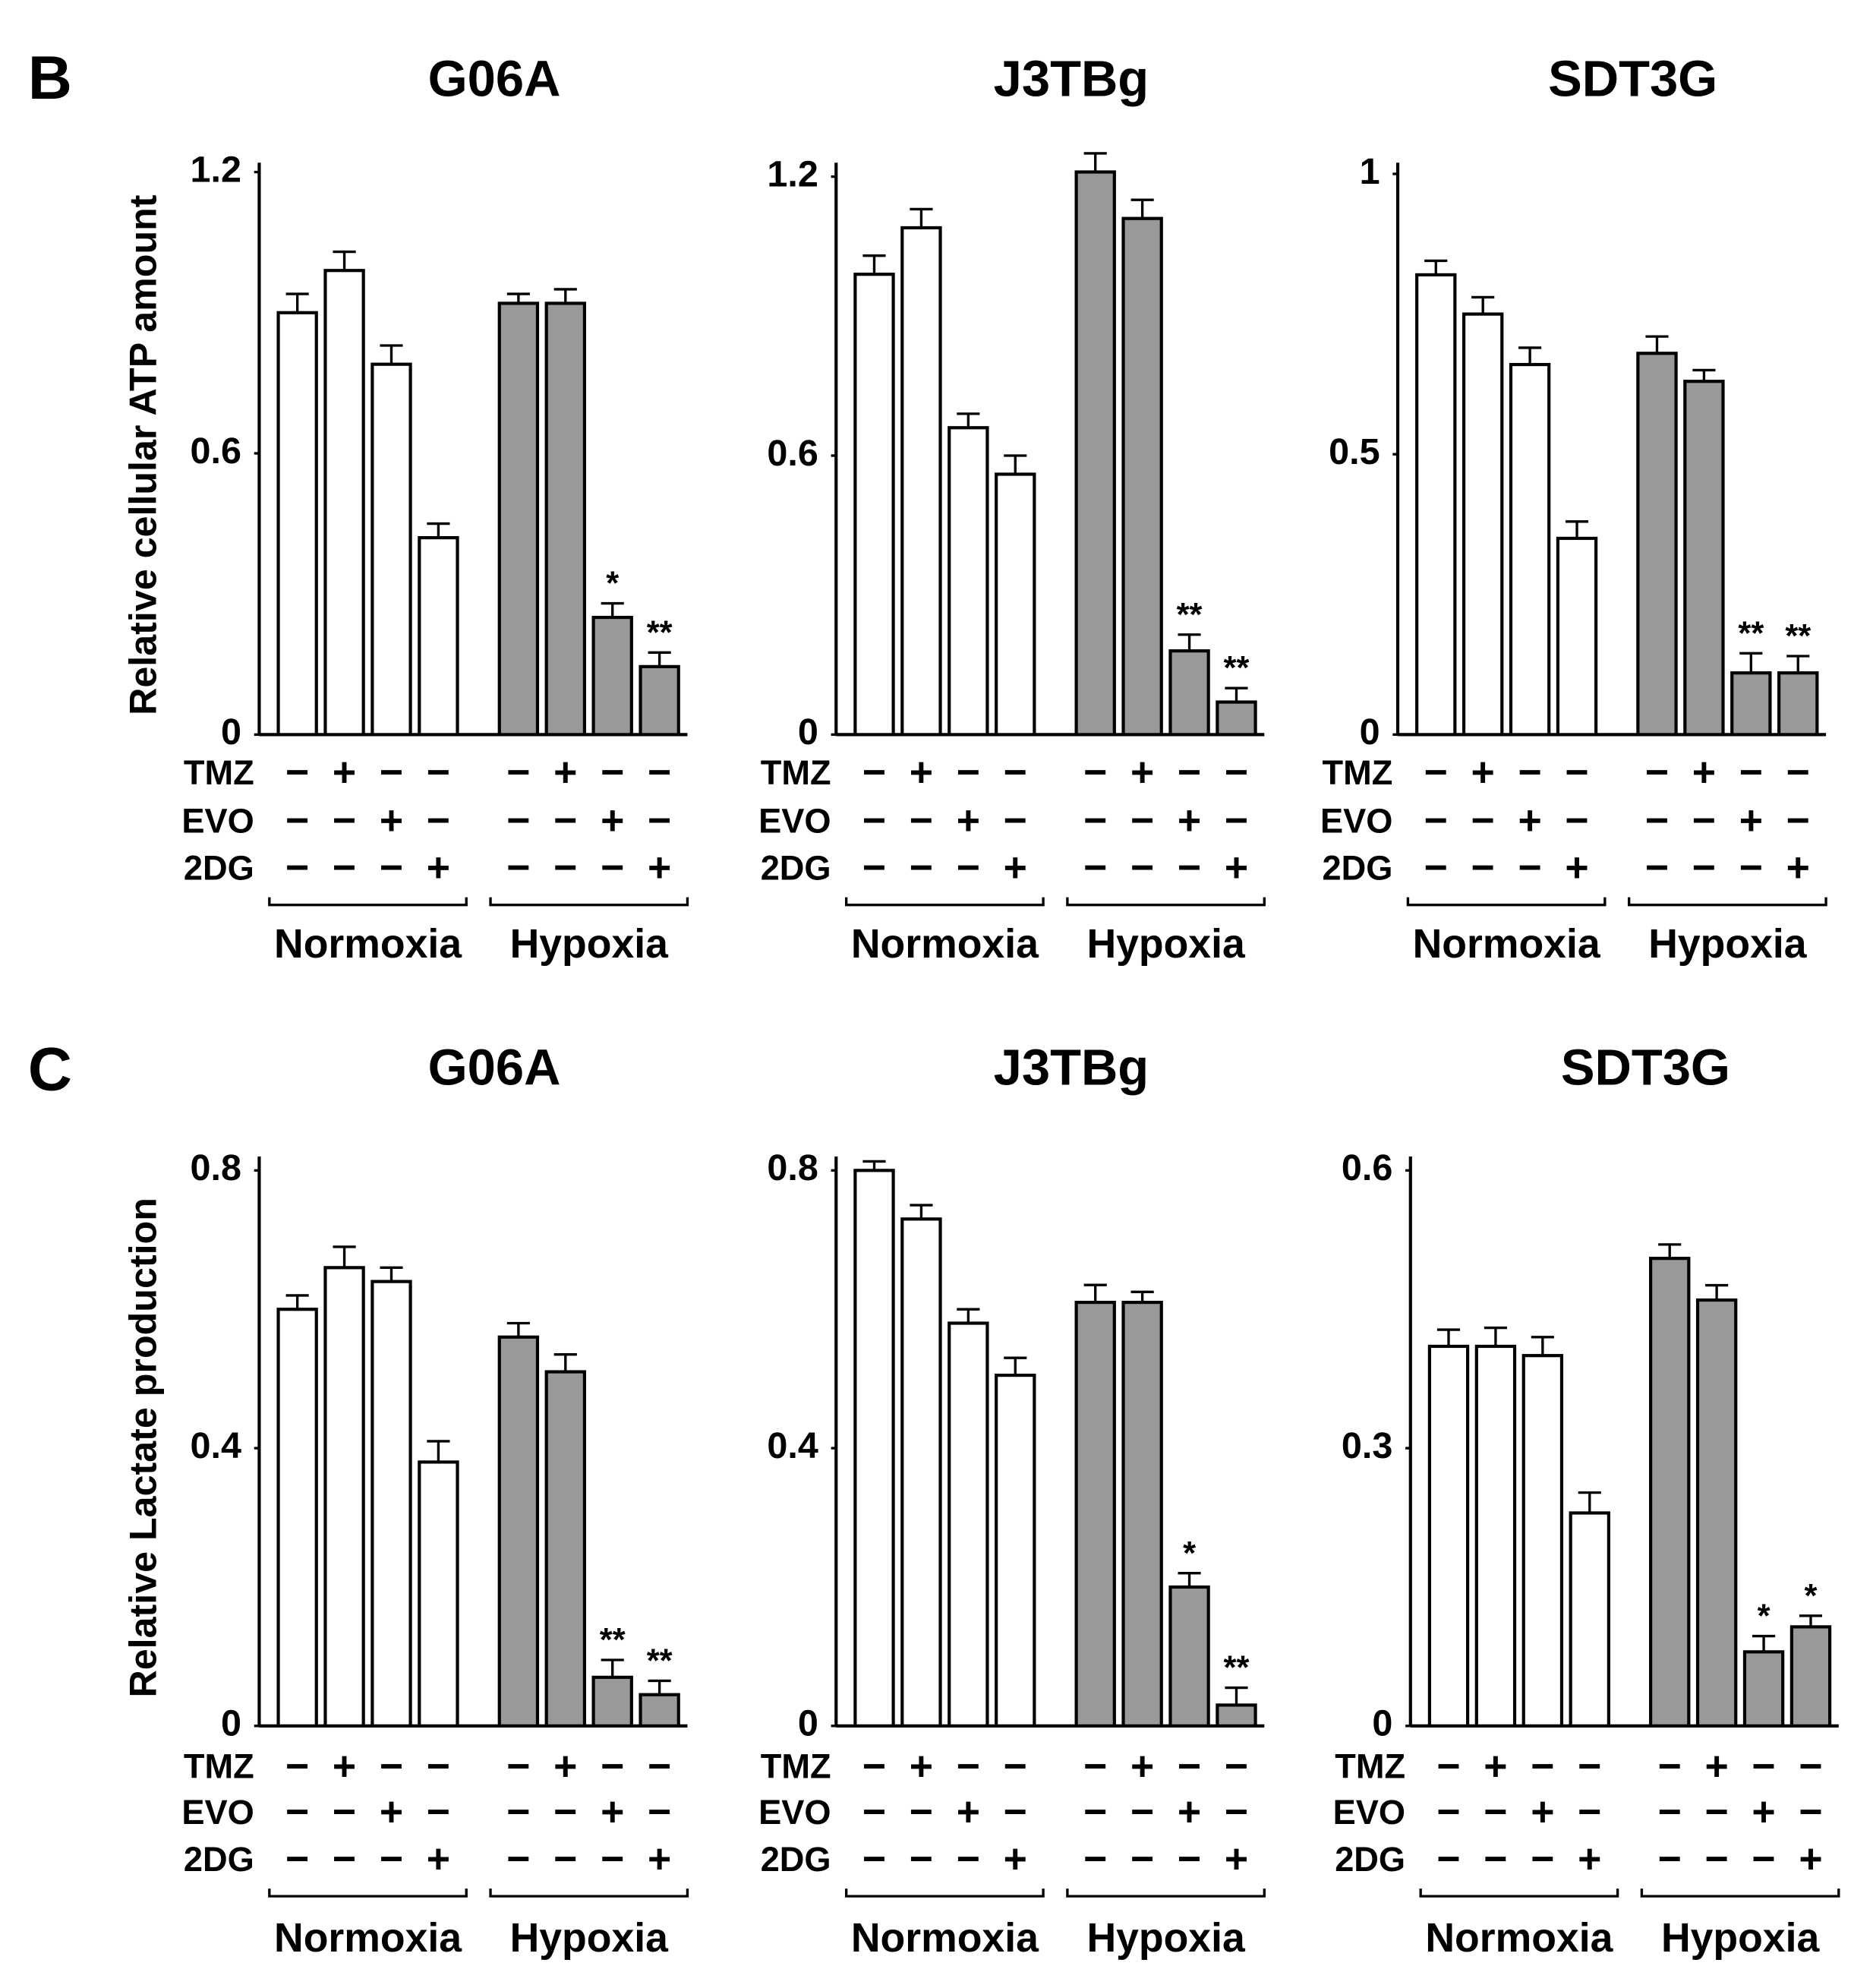 The height and width of the screenshot is (1988, 1873). I want to click on chart-title: G06A, so click(494, 1068).